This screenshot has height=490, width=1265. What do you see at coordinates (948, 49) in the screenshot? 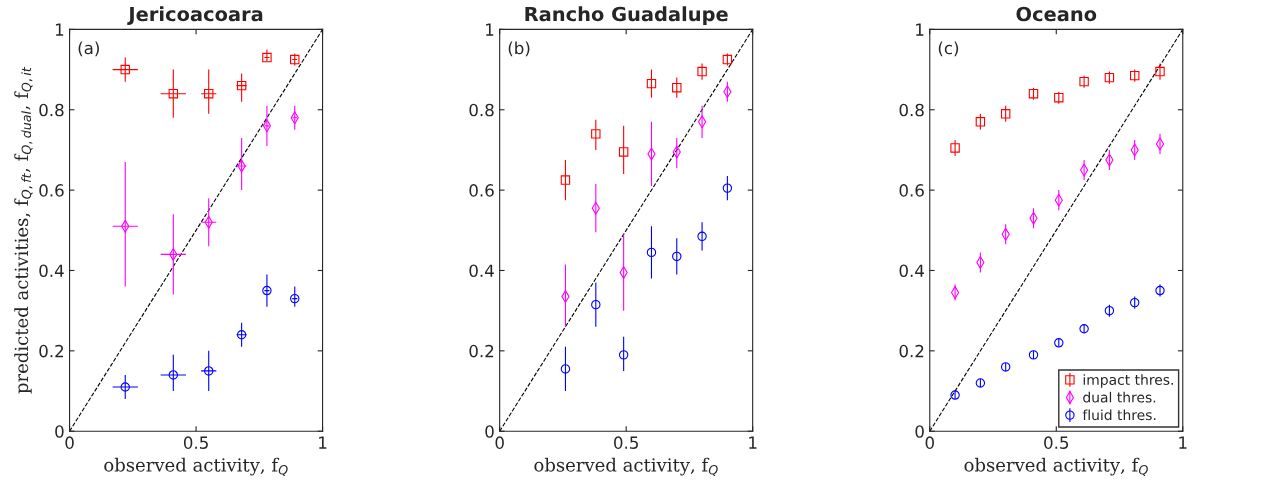
I see `annotation: (c)` at bounding box center [948, 49].